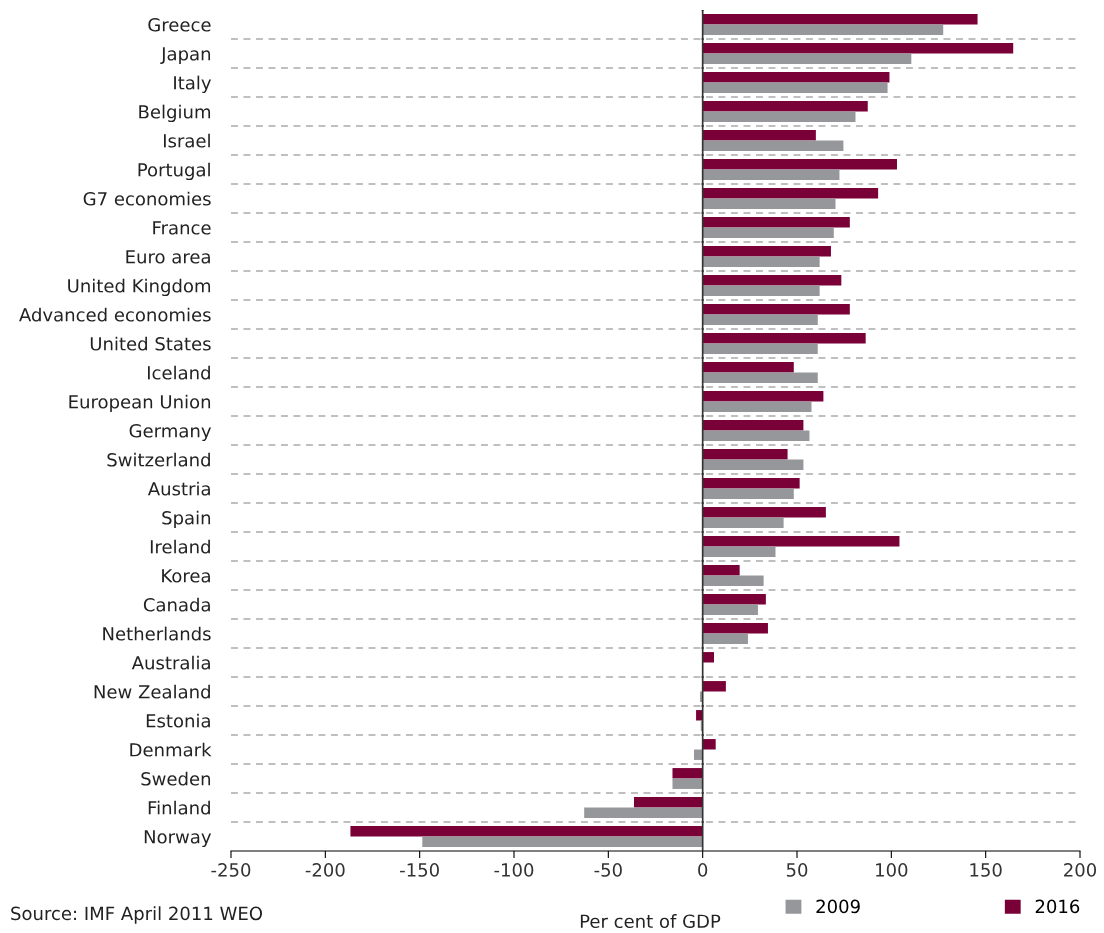 The image size is (1104, 933). What do you see at coordinates (514, 870) in the screenshot?
I see `x-tick-label: -100` at bounding box center [514, 870].